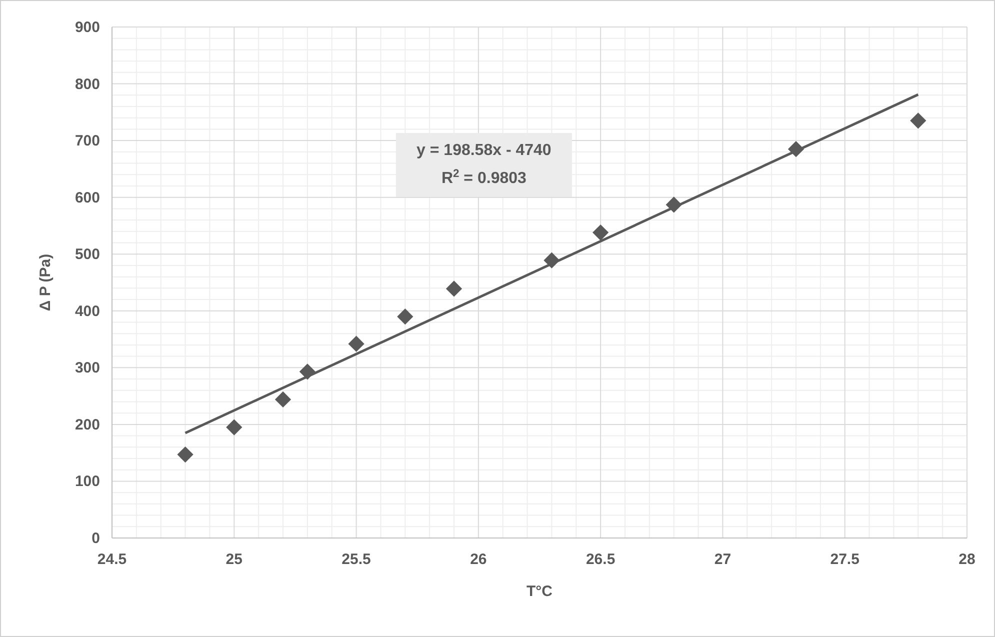 The height and width of the screenshot is (637, 995). What do you see at coordinates (87, 481) in the screenshot?
I see `y-tick-label: 100` at bounding box center [87, 481].